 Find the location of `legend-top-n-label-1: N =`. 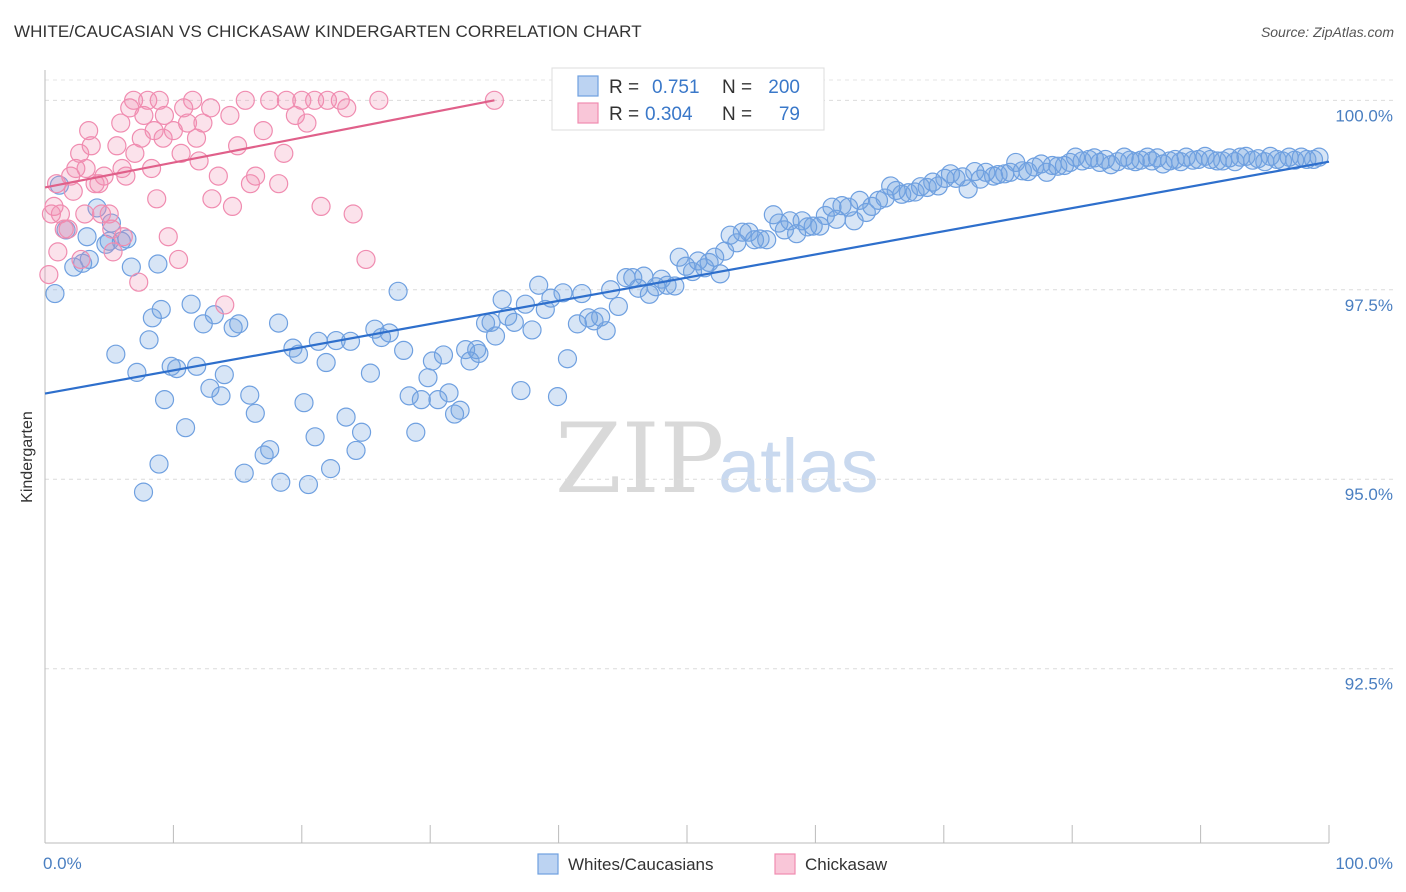

legend-top-n-label-1: N = is located at coordinates (737, 87).